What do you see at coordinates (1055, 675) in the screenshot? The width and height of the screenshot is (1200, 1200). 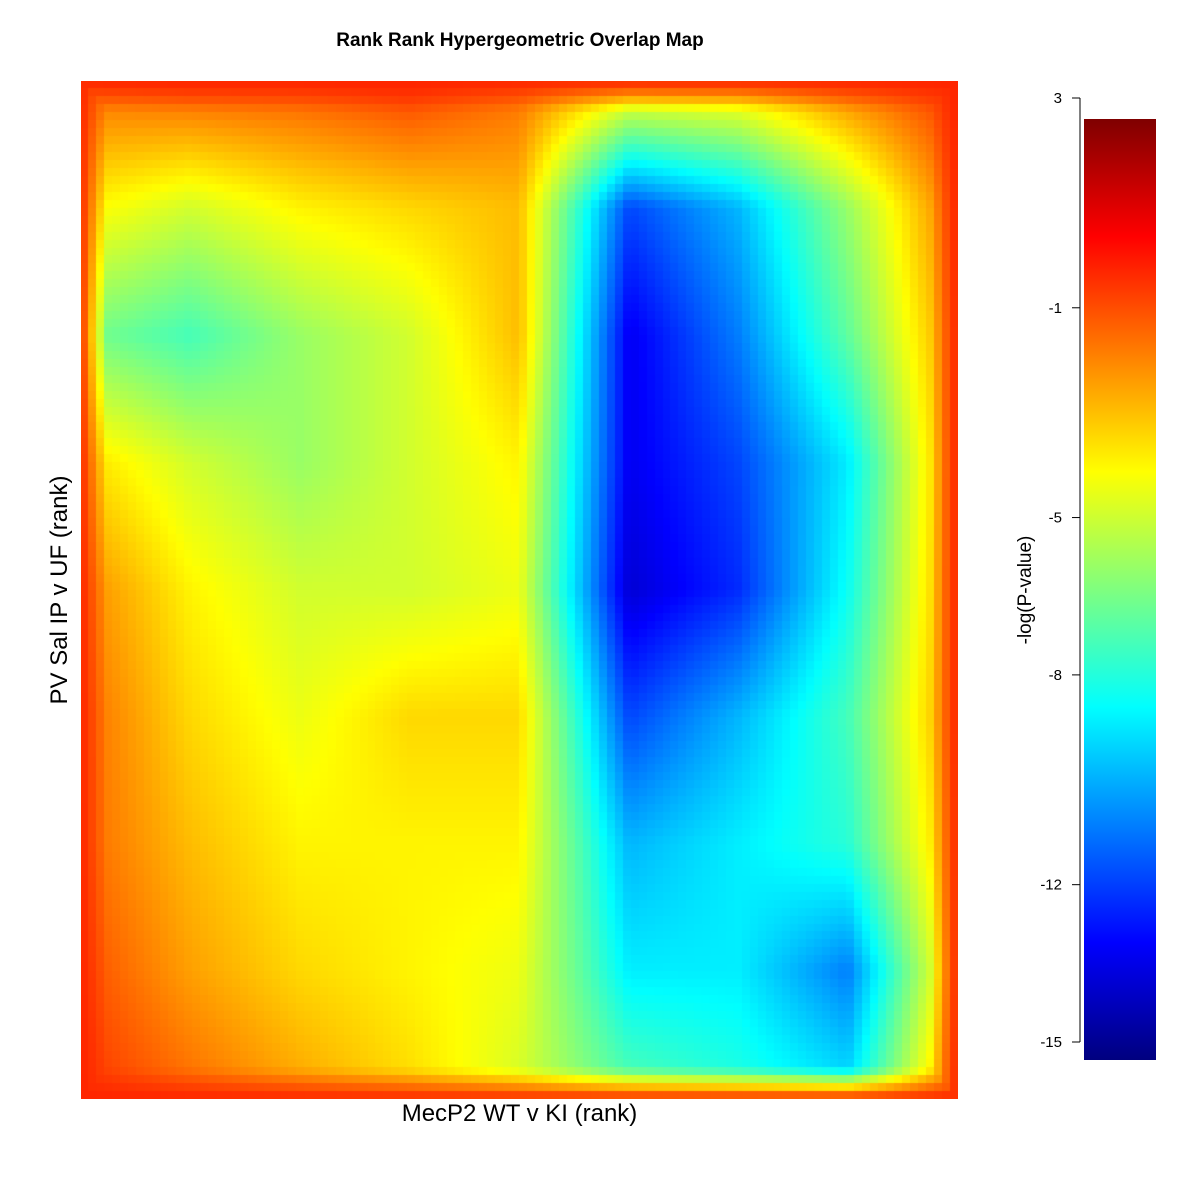 I see `colorbar-tick-label: -8` at bounding box center [1055, 675].